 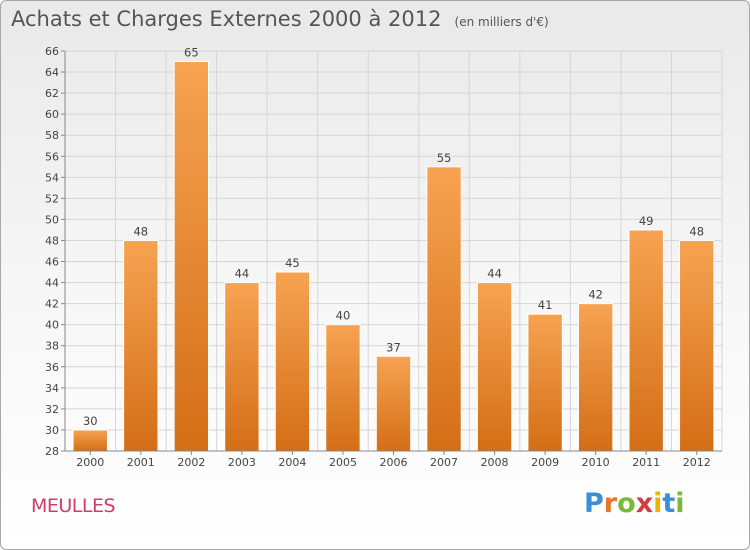 I want to click on logo-letter: t, so click(x=669, y=503).